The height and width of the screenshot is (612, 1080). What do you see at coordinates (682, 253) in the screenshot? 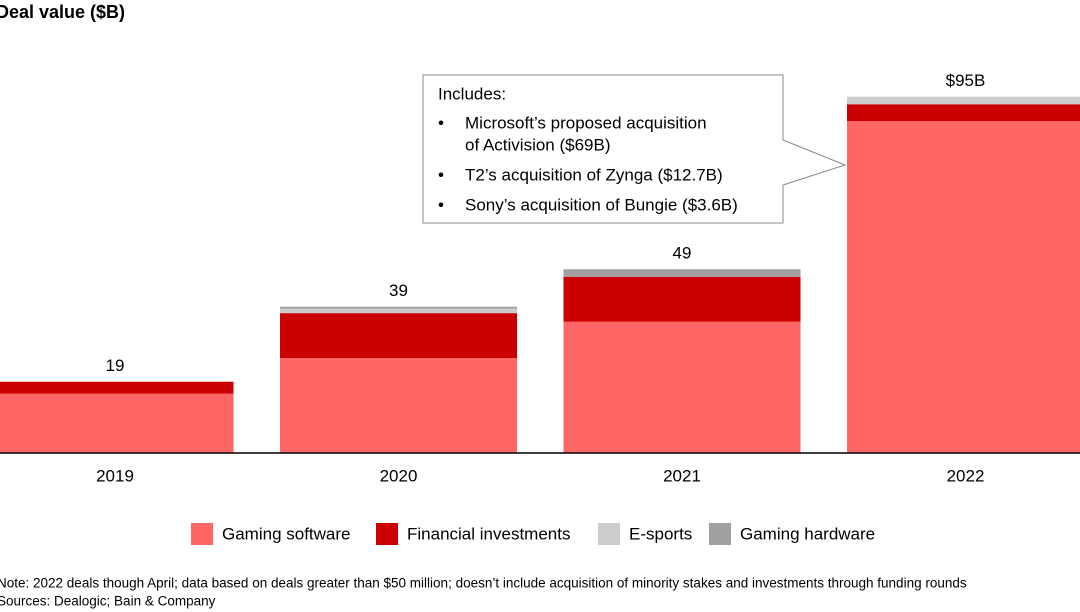
I see `total-label: 49` at bounding box center [682, 253].